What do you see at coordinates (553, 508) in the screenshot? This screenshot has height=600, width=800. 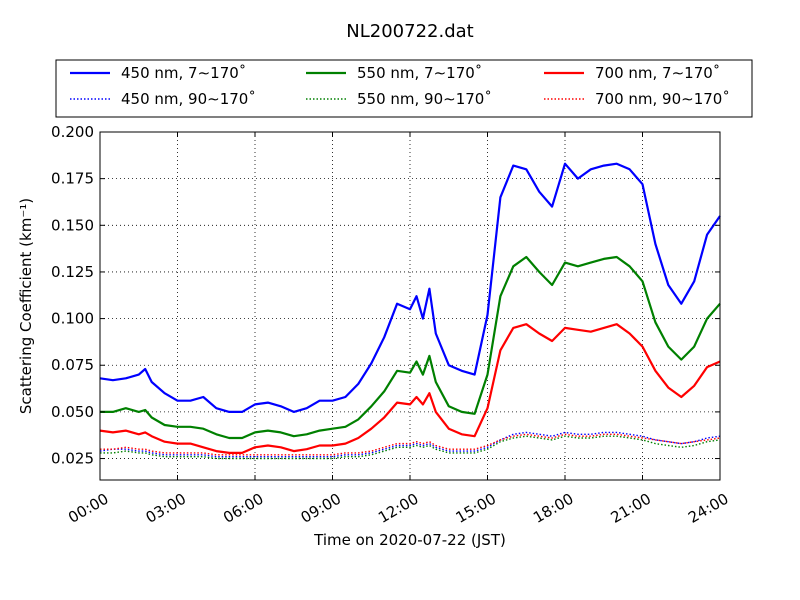 I see `x-tick-label: 18:00` at bounding box center [553, 508].